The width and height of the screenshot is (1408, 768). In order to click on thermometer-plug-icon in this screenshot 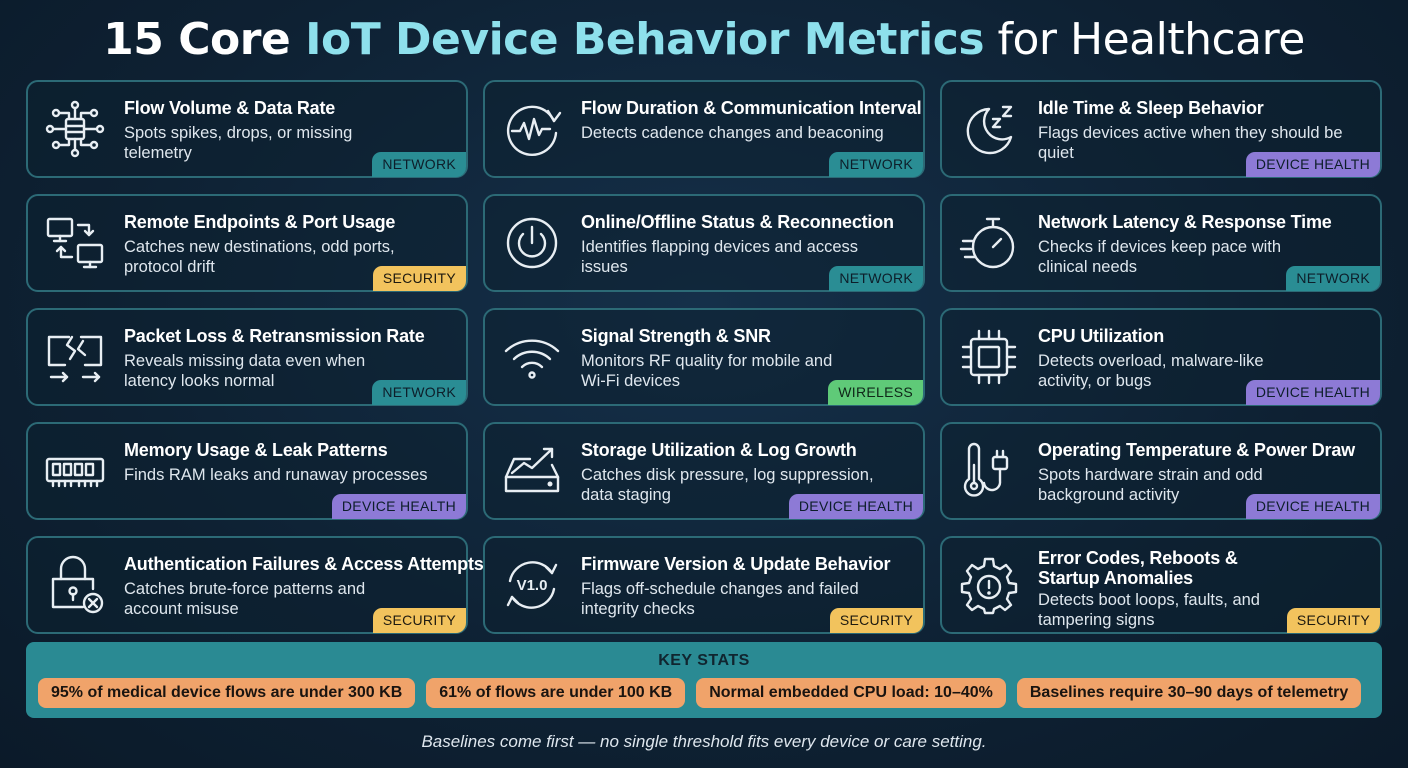, I will do `click(989, 471)`.